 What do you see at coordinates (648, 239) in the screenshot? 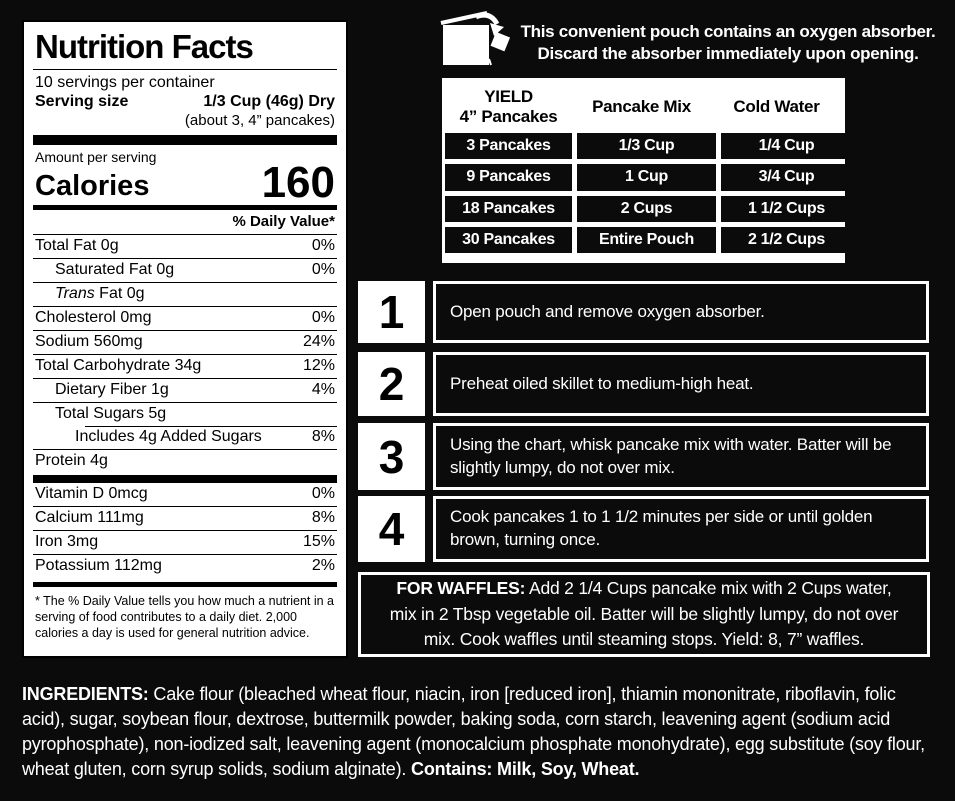
I see `table-row: 30 Pancakes Entire Pouch 2 1/2 Cups` at bounding box center [648, 239].